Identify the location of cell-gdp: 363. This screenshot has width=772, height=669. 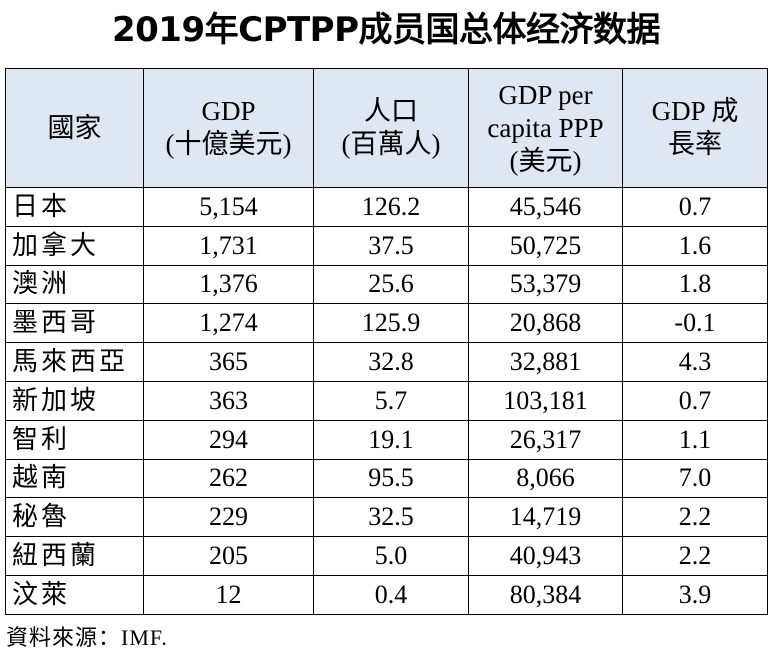
(228, 400).